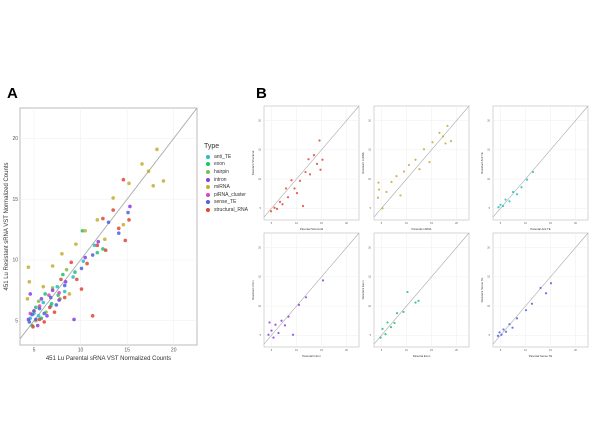  I want to click on legend-label: piRNA_cluster, so click(230, 194).